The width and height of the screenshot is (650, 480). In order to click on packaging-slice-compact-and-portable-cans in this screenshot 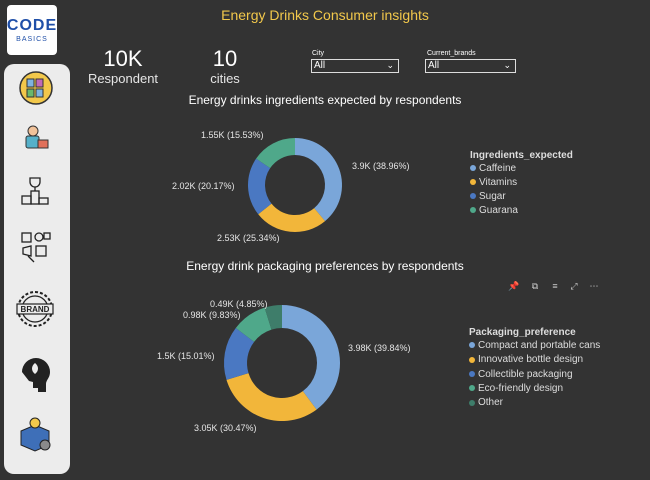, I will do `click(311, 357)`.